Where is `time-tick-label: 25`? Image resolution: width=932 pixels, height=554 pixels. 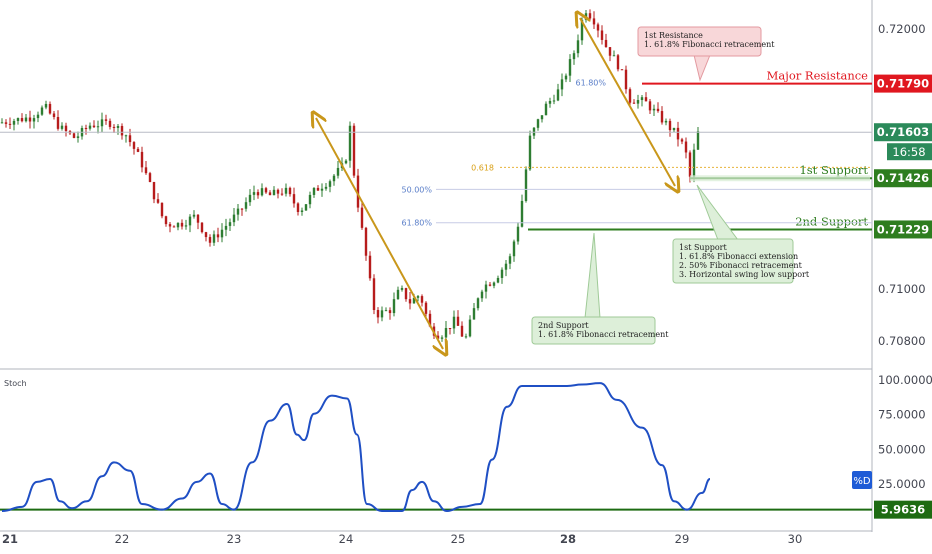 time-tick-label: 25 is located at coordinates (458, 539).